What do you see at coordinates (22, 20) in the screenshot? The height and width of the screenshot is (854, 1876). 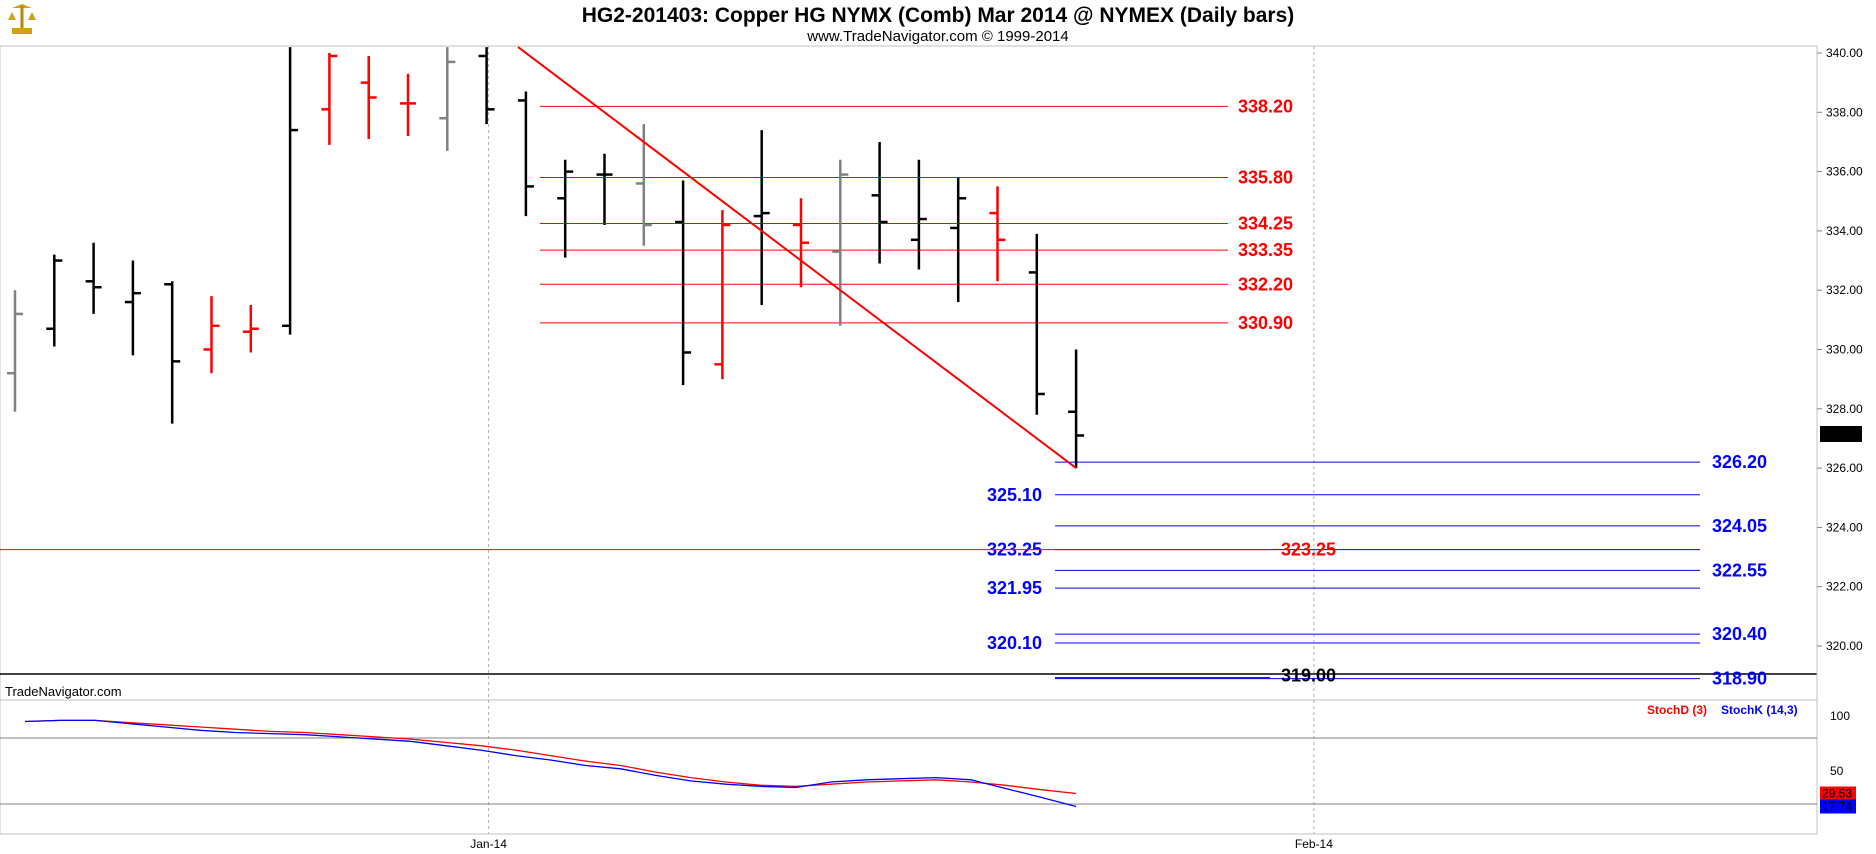 I see `logo-icon` at bounding box center [22, 20].